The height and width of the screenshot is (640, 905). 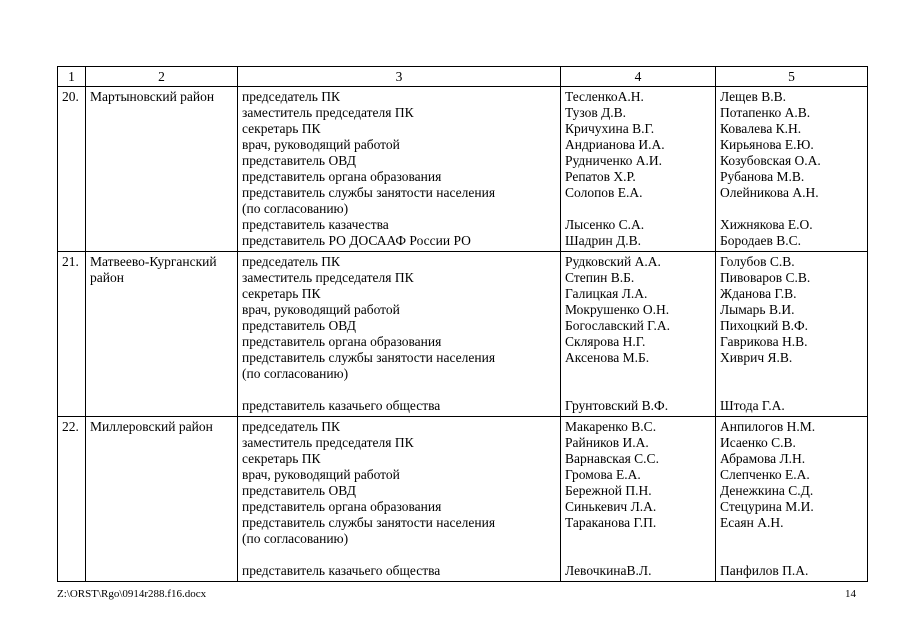 What do you see at coordinates (611, 506) in the screenshot?
I see `cell-line: Синькевич Л.А.` at bounding box center [611, 506].